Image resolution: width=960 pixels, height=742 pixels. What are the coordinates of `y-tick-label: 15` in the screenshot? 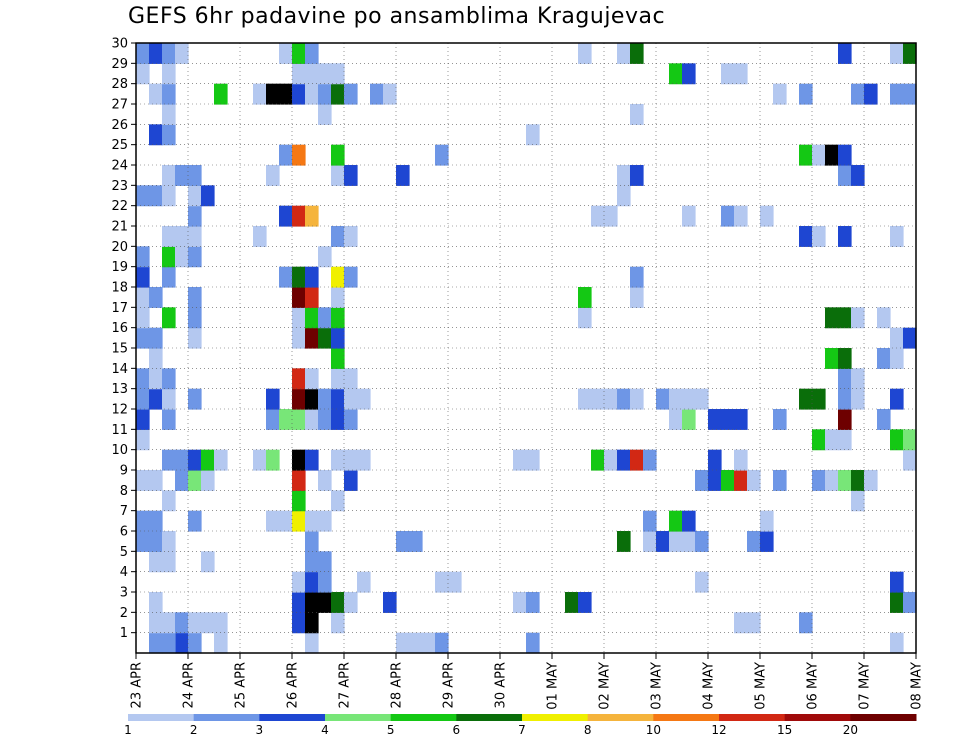 It's located at (119, 349).